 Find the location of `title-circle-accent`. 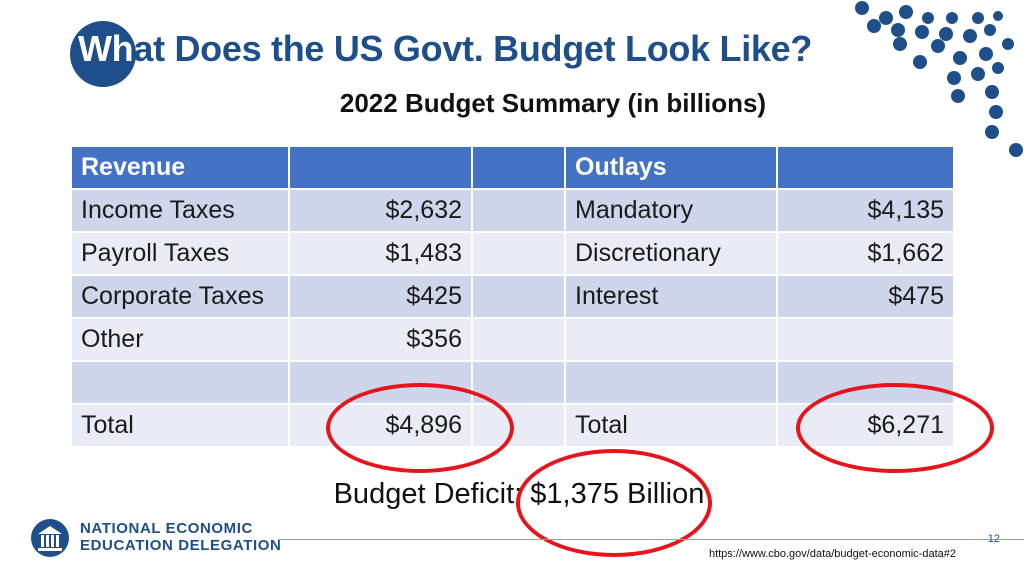

title-circle-accent is located at coordinates (103, 54).